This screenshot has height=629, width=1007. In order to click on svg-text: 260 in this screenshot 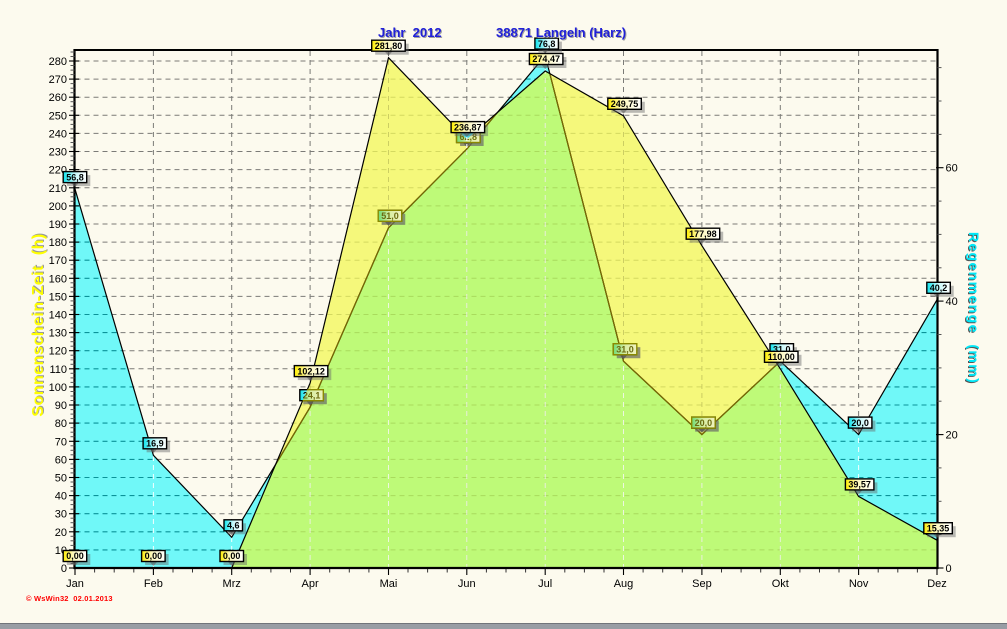, I will do `click(58, 98)`.